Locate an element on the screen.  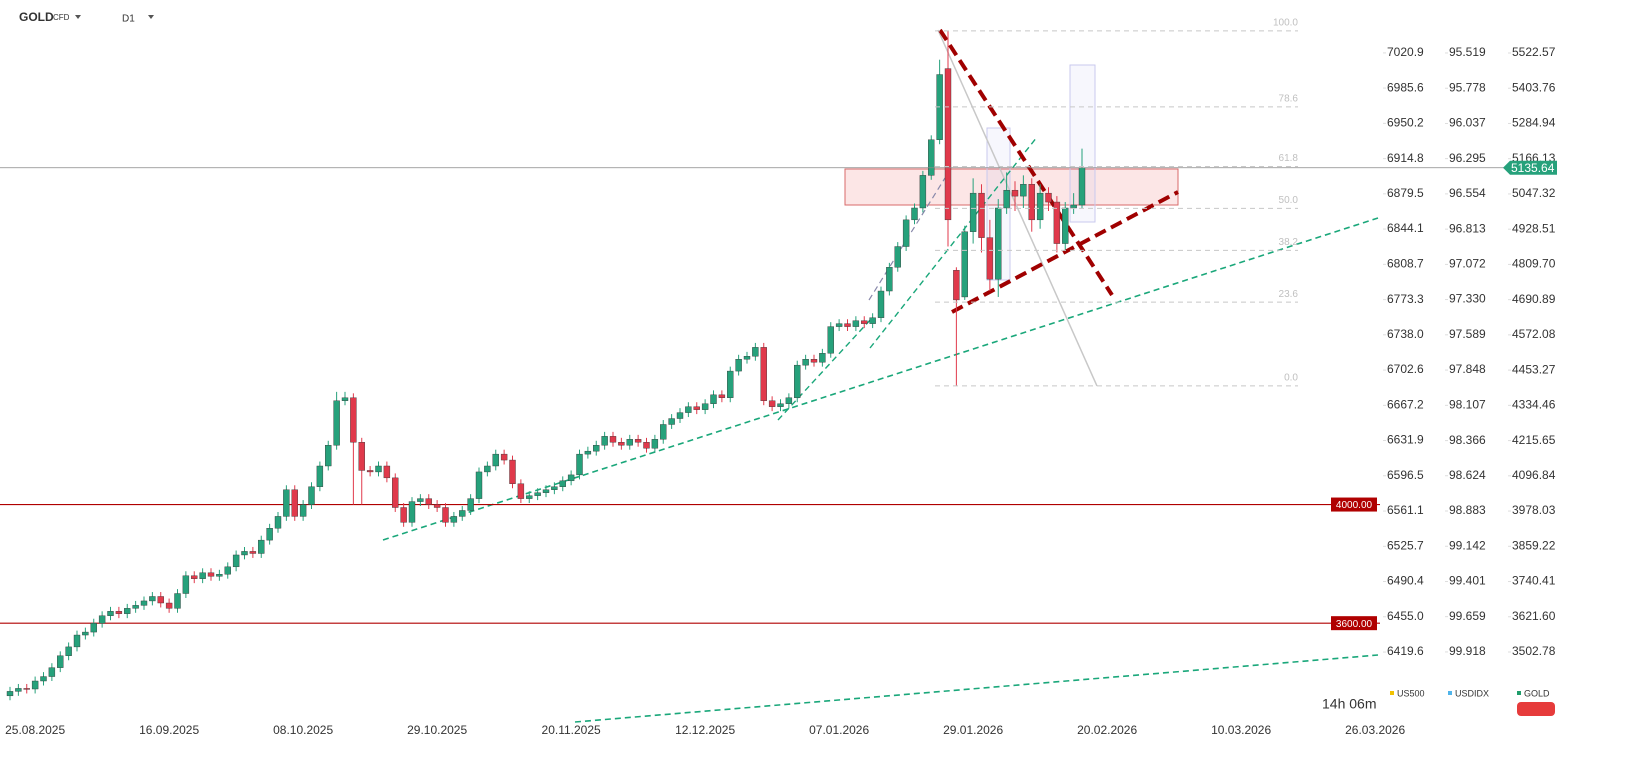
triangle-line is located at coordinates (1065, 252).